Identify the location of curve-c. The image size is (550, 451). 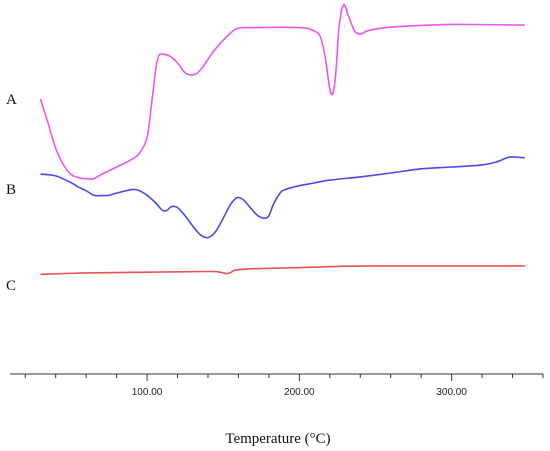
(282, 270).